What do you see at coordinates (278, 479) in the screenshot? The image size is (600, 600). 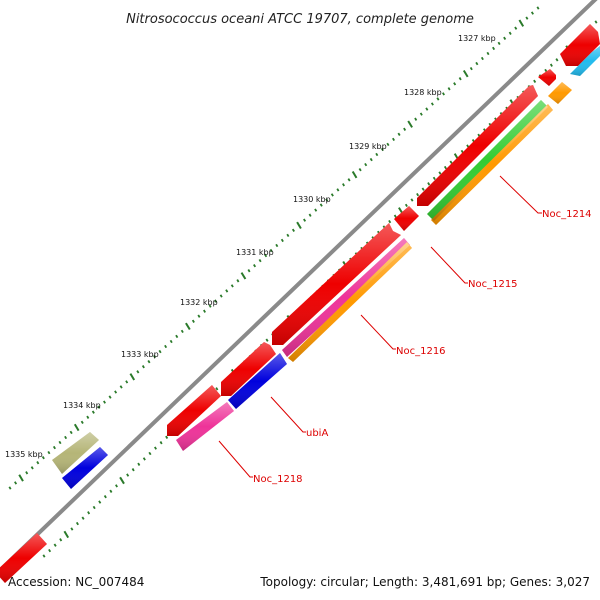 I see `gene-label-noc1218: Noc_1218` at bounding box center [278, 479].